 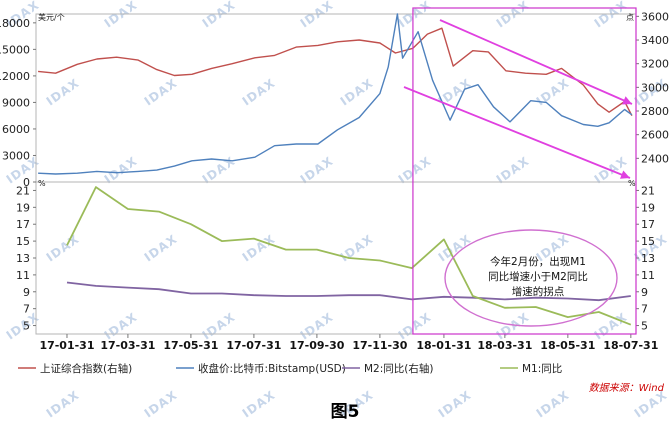 What do you see at coordinates (504, 345) in the screenshot?
I see `x-tick-label-7: 18-03-31` at bounding box center [504, 345].